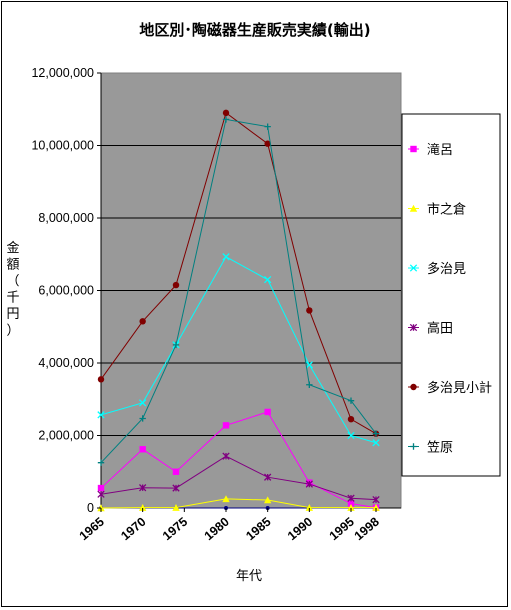 This screenshot has height=610, width=511. I want to click on y-axis-label-char: 金, so click(12, 248).